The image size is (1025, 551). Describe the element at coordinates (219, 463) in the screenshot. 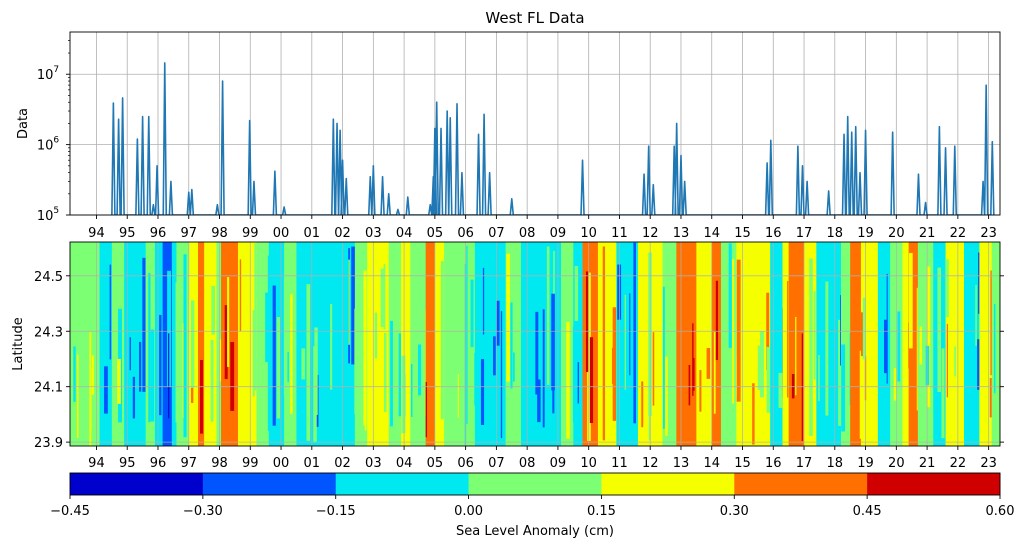

I see `bottom-x-tick-label: 98` at that location.